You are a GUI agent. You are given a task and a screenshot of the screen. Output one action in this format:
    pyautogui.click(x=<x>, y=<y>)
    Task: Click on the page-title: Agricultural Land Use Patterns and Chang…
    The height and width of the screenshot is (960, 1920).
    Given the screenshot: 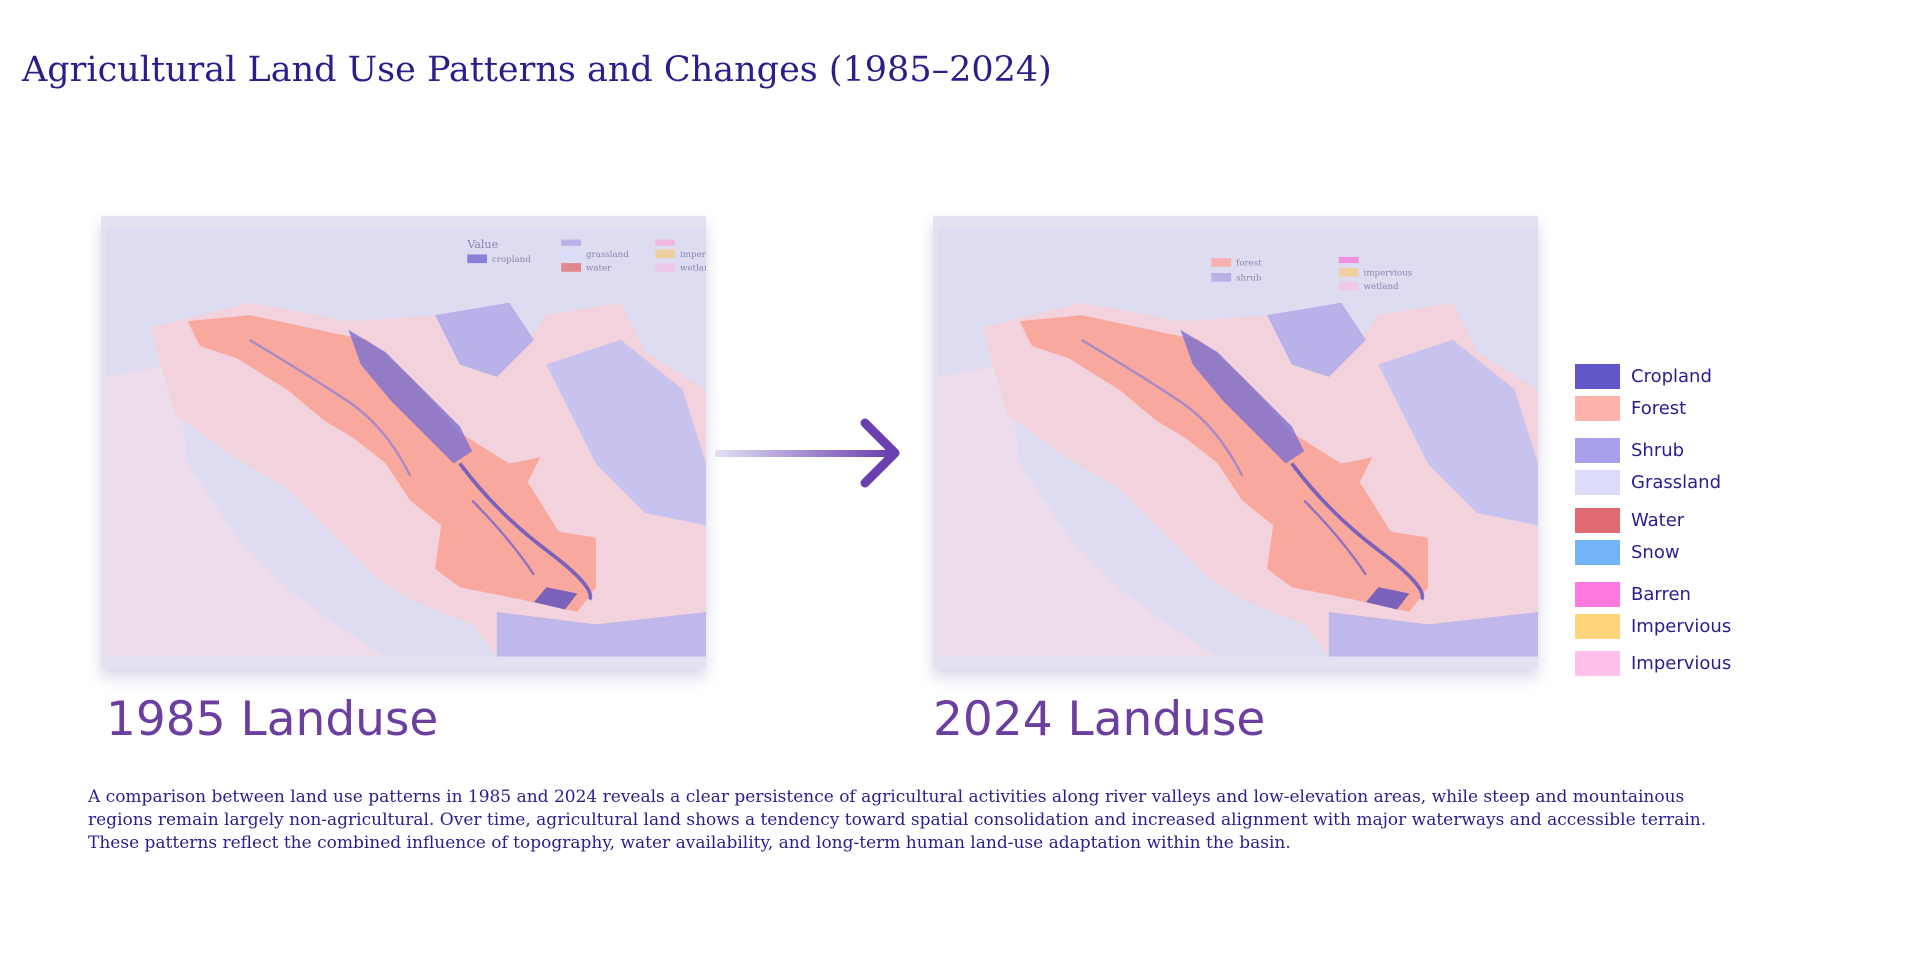 What is the action you would take?
    pyautogui.click(x=537, y=70)
    